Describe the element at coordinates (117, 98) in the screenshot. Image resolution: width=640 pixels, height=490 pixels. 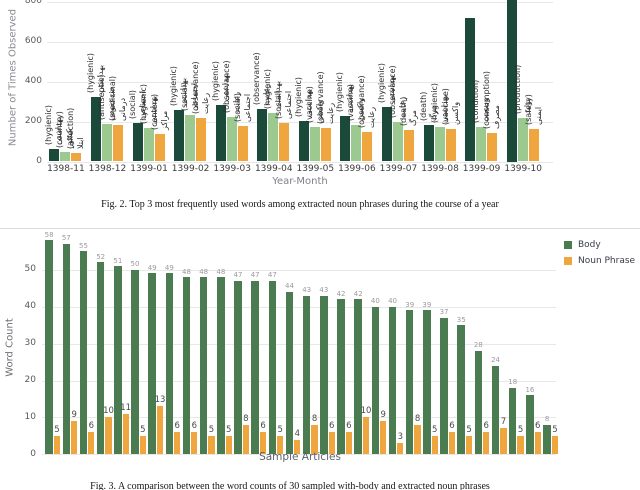
I see `fig2-bar-label: (medicinal) درمانی` at that location.